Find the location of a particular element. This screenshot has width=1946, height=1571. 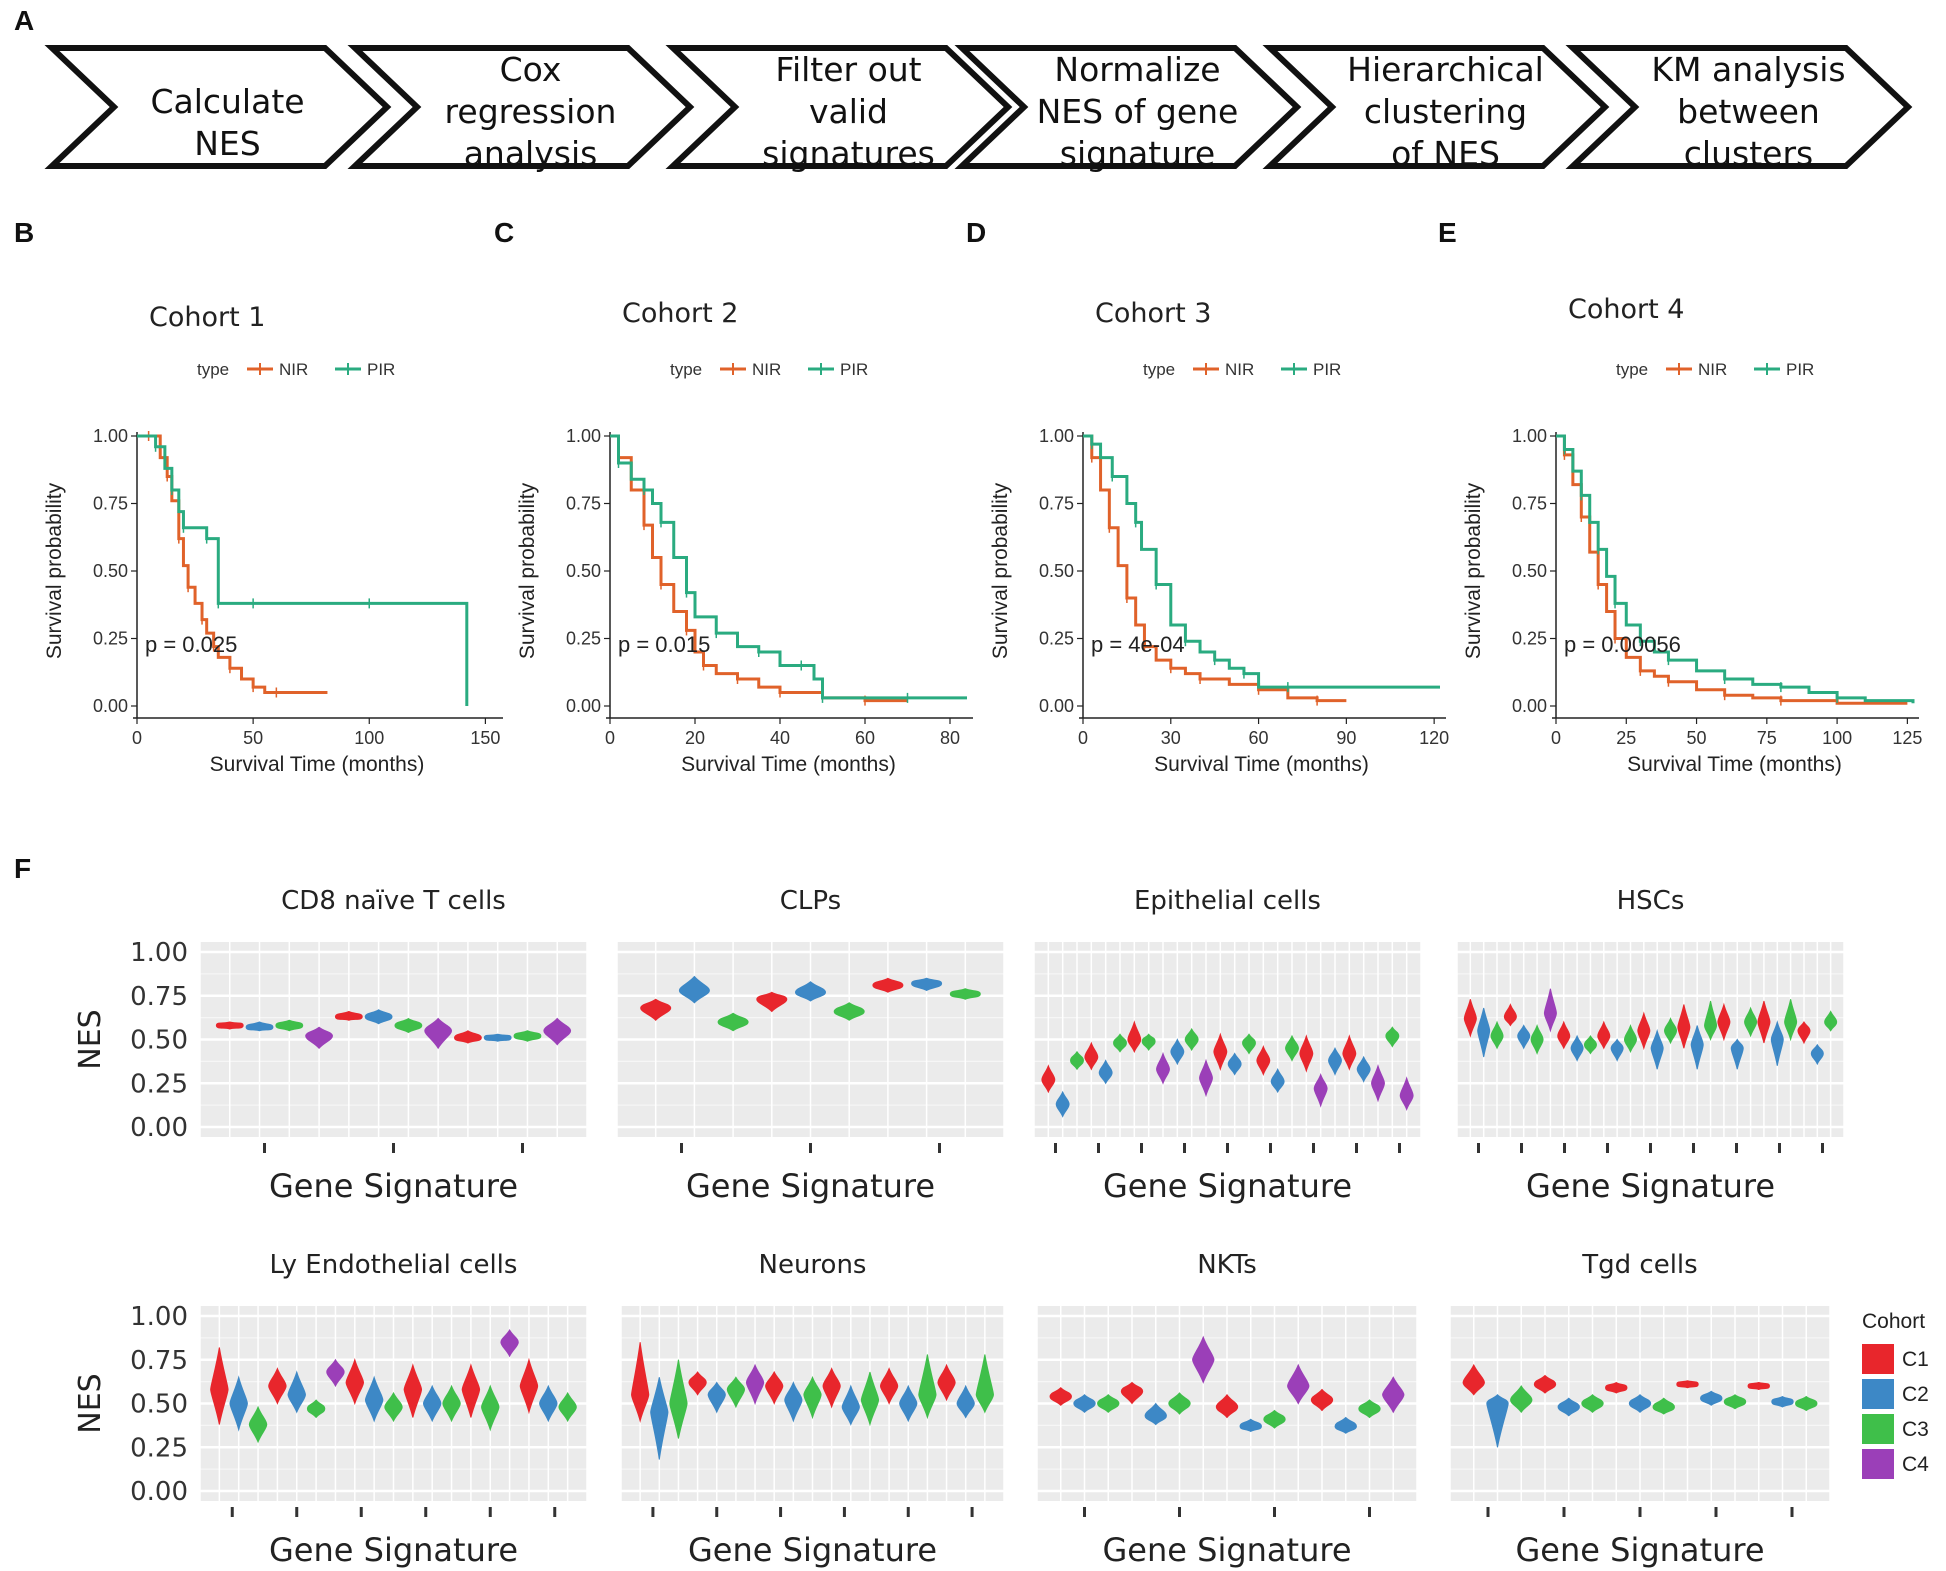

flow-step-text: of NES is located at coordinates (1445, 153).